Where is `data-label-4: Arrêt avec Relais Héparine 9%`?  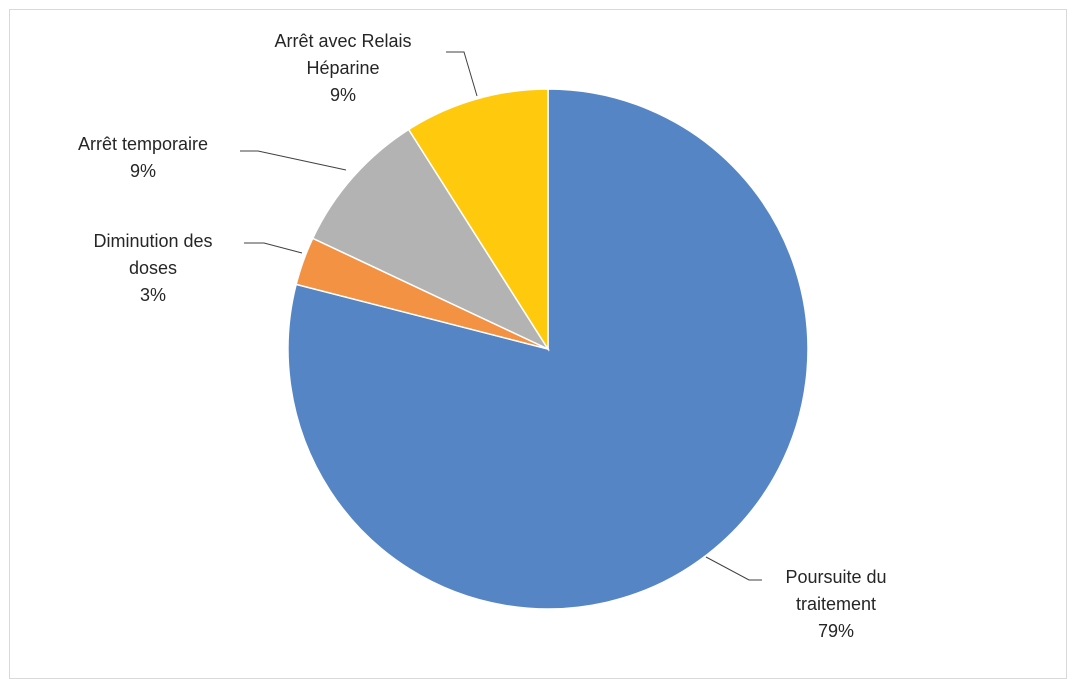 data-label-4: Arrêt avec Relais Héparine 9% is located at coordinates (342, 68).